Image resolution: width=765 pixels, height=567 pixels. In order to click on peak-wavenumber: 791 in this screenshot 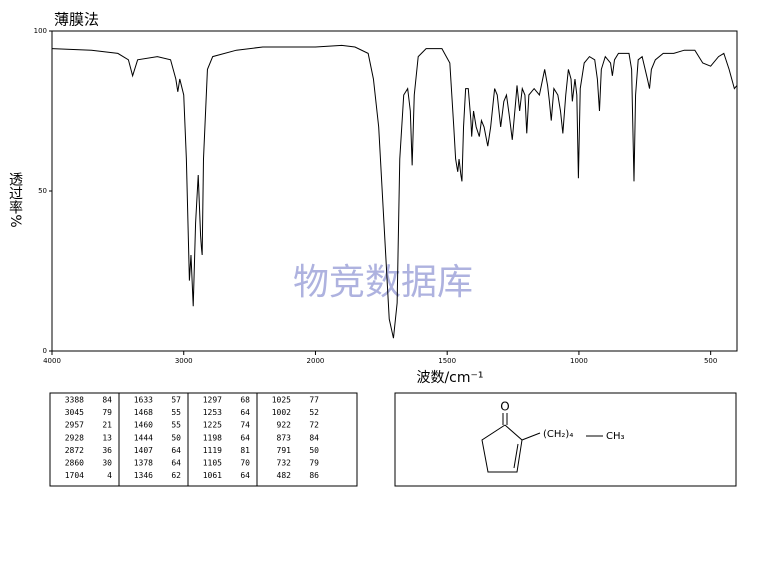, I will do `click(284, 450)`.